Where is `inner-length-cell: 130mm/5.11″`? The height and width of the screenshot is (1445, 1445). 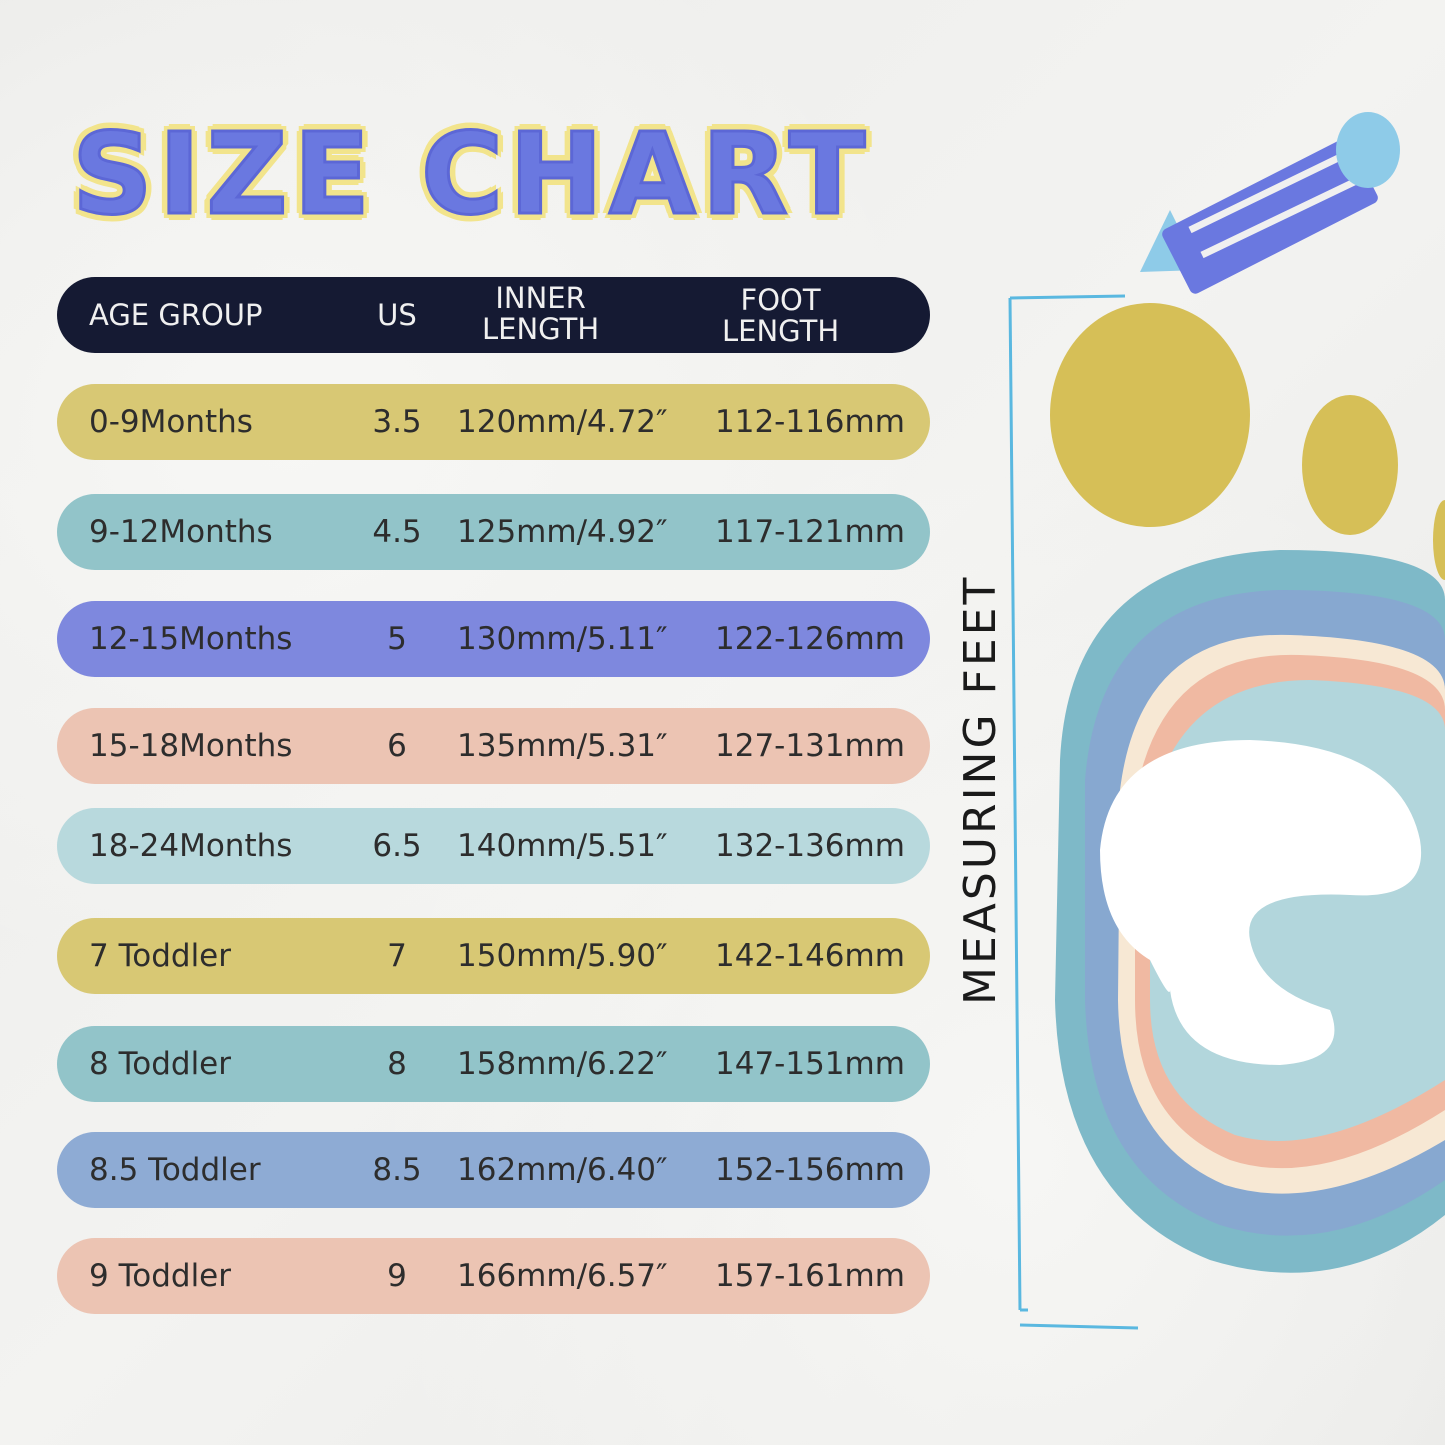
inner-length-cell: 130mm/5.11″ is located at coordinates (562, 639).